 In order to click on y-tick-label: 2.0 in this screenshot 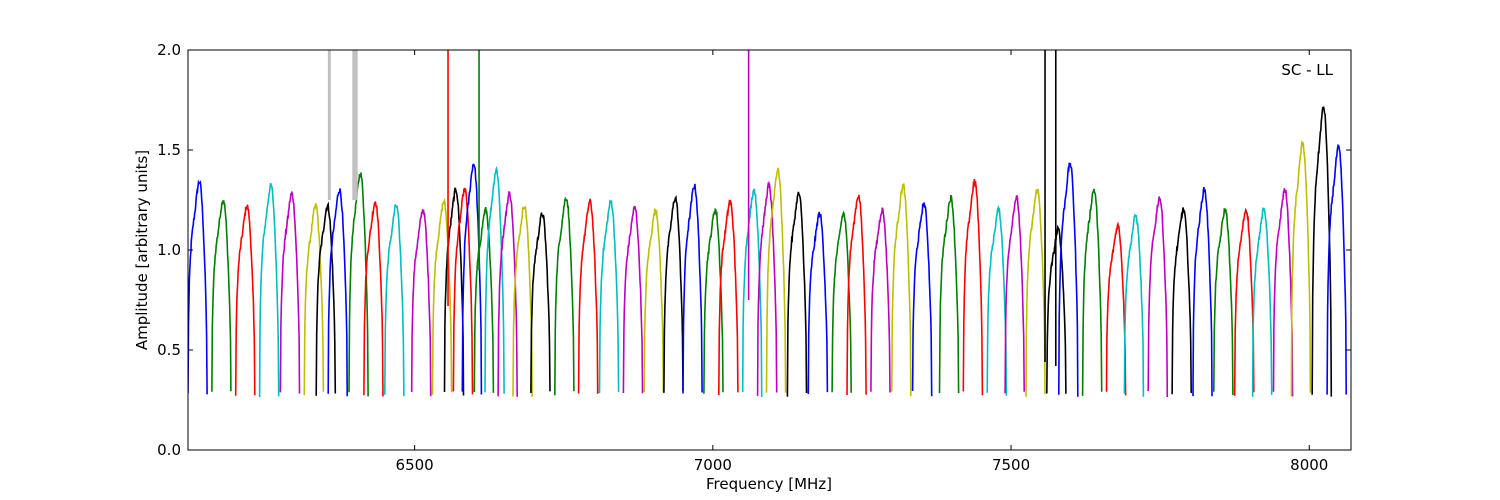, I will do `click(169, 50)`.